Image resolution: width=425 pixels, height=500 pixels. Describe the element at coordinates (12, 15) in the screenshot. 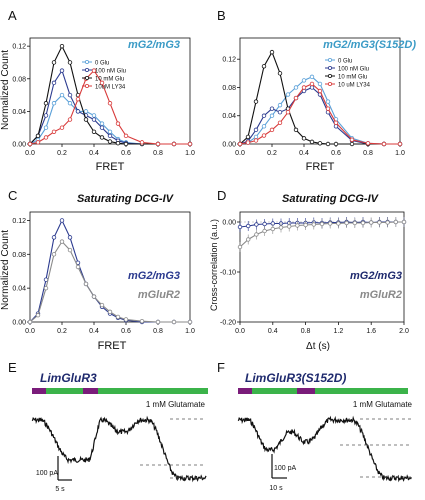

I see `panel-a-letter: A` at that location.